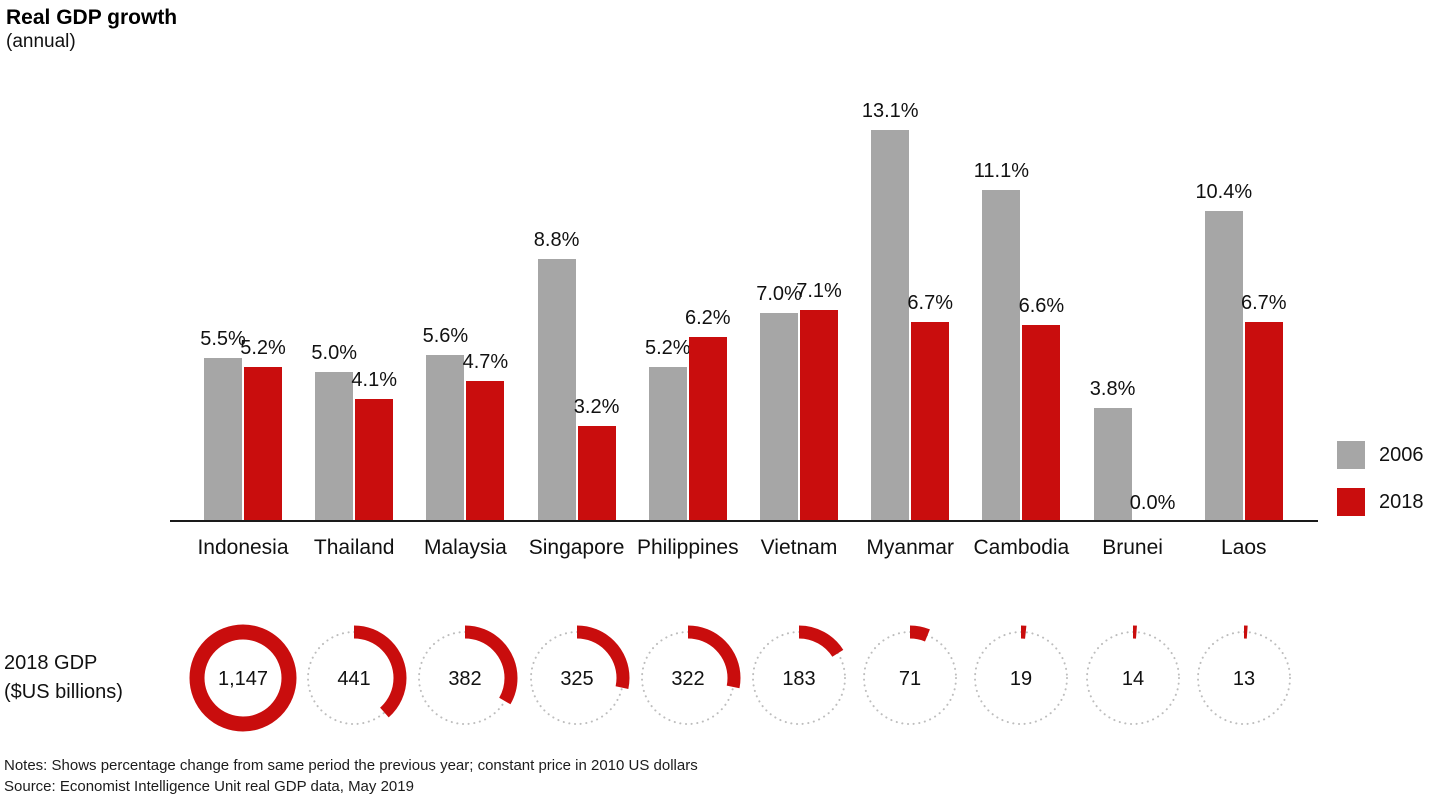  Describe the element at coordinates (485, 362) in the screenshot. I see `value-label-2018-malaysia: 4.7%` at that location.